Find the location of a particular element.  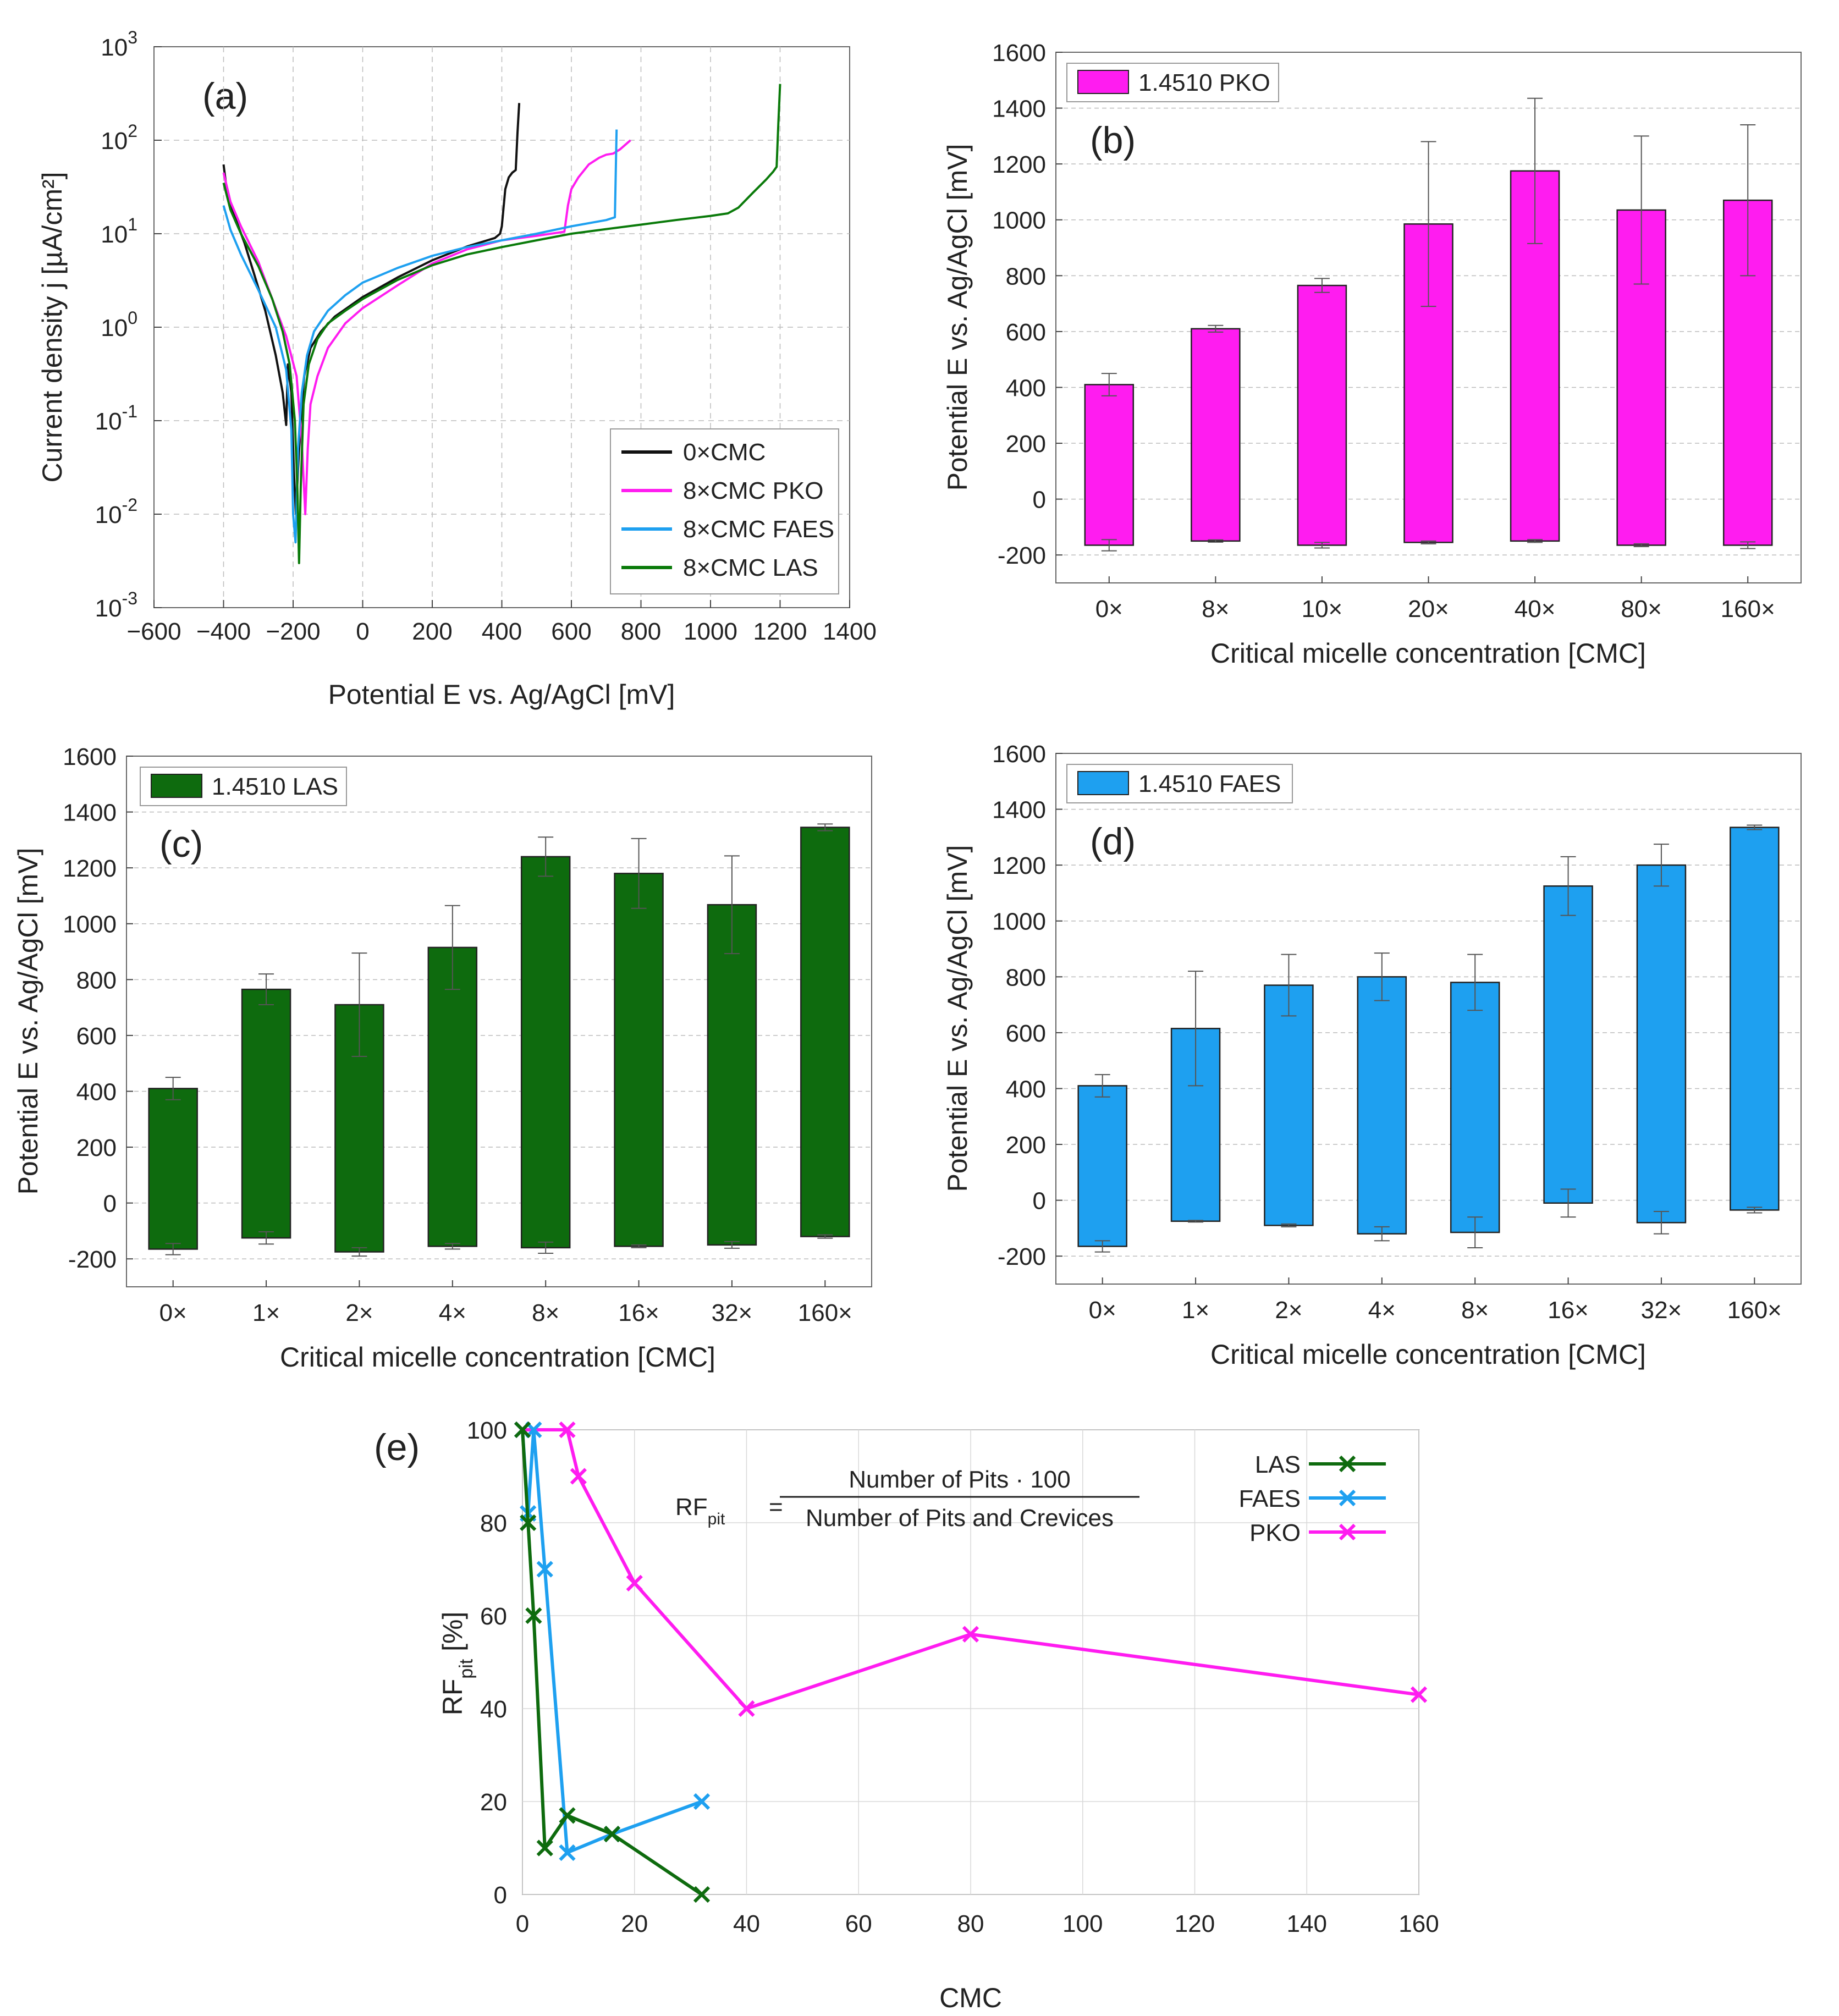

x-tick-label-a: 0 is located at coordinates (362, 631).